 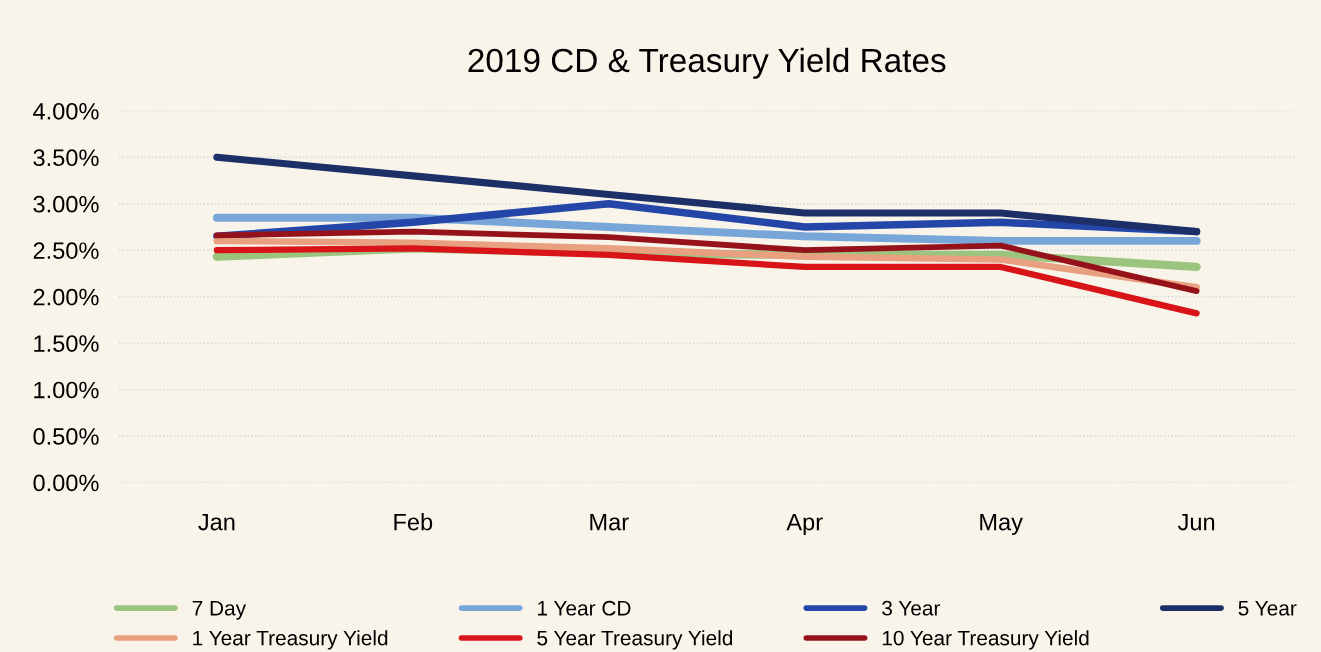 What do you see at coordinates (66, 111) in the screenshot?
I see `y-tick-label: 4.00%` at bounding box center [66, 111].